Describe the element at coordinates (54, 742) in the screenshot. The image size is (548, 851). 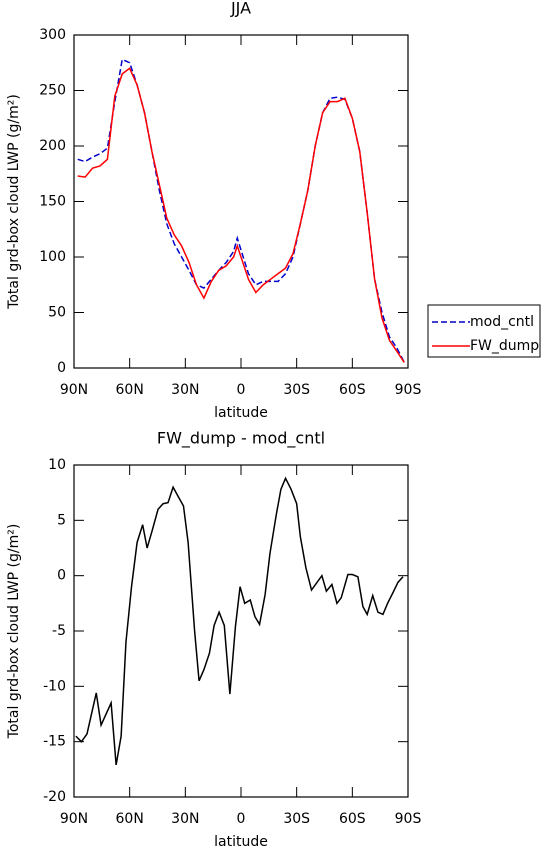
I see `y-tick-label: -15` at that location.